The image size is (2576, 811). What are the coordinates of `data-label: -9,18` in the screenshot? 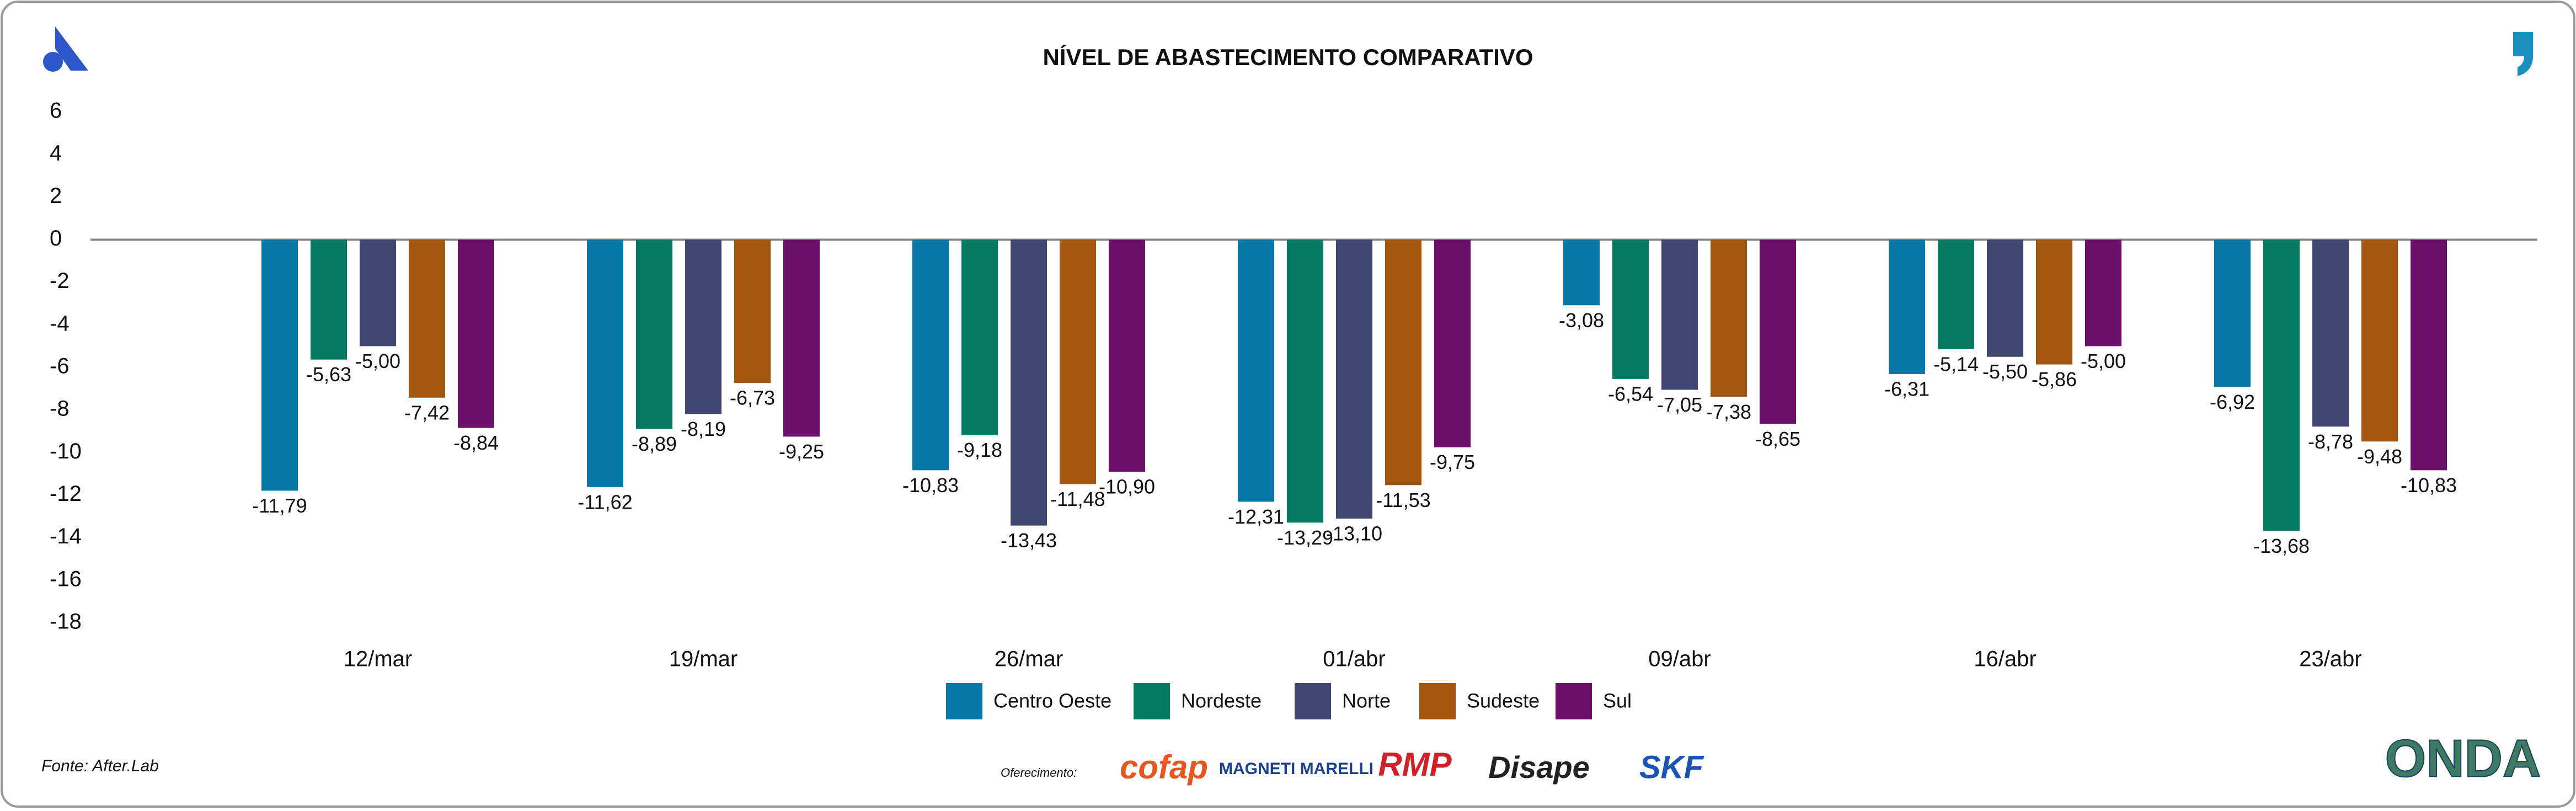 It's located at (979, 450).